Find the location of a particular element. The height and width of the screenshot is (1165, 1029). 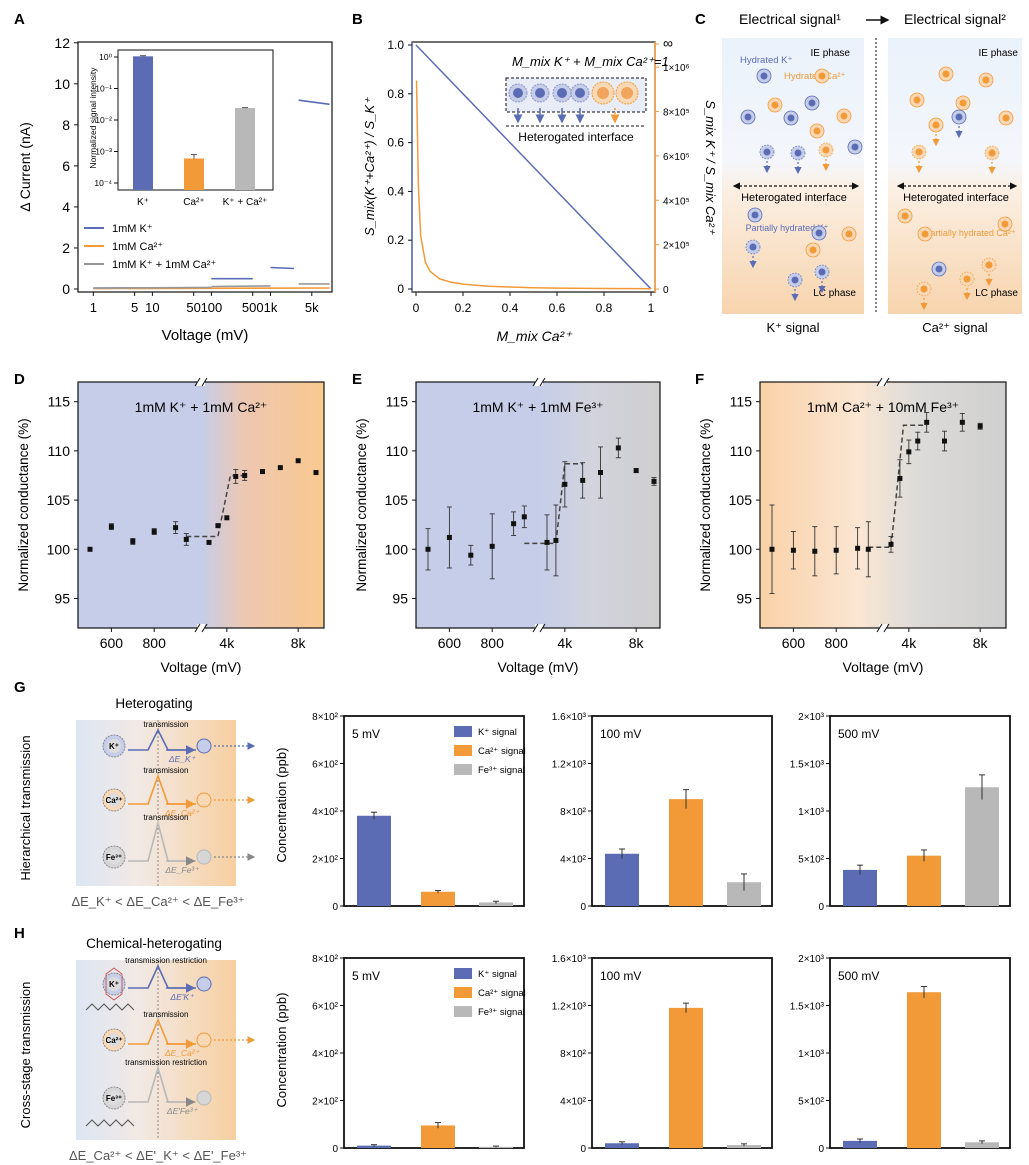

ytick-label: 4 is located at coordinates (66, 207).